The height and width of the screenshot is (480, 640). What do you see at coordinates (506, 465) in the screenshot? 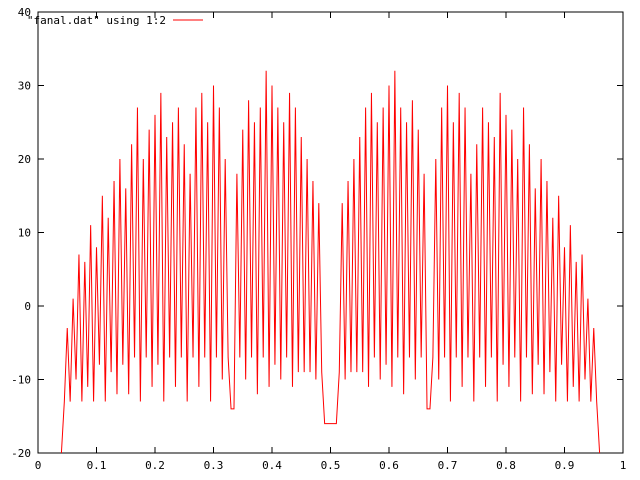
I see `x-tick-label: 0.8` at bounding box center [506, 465].